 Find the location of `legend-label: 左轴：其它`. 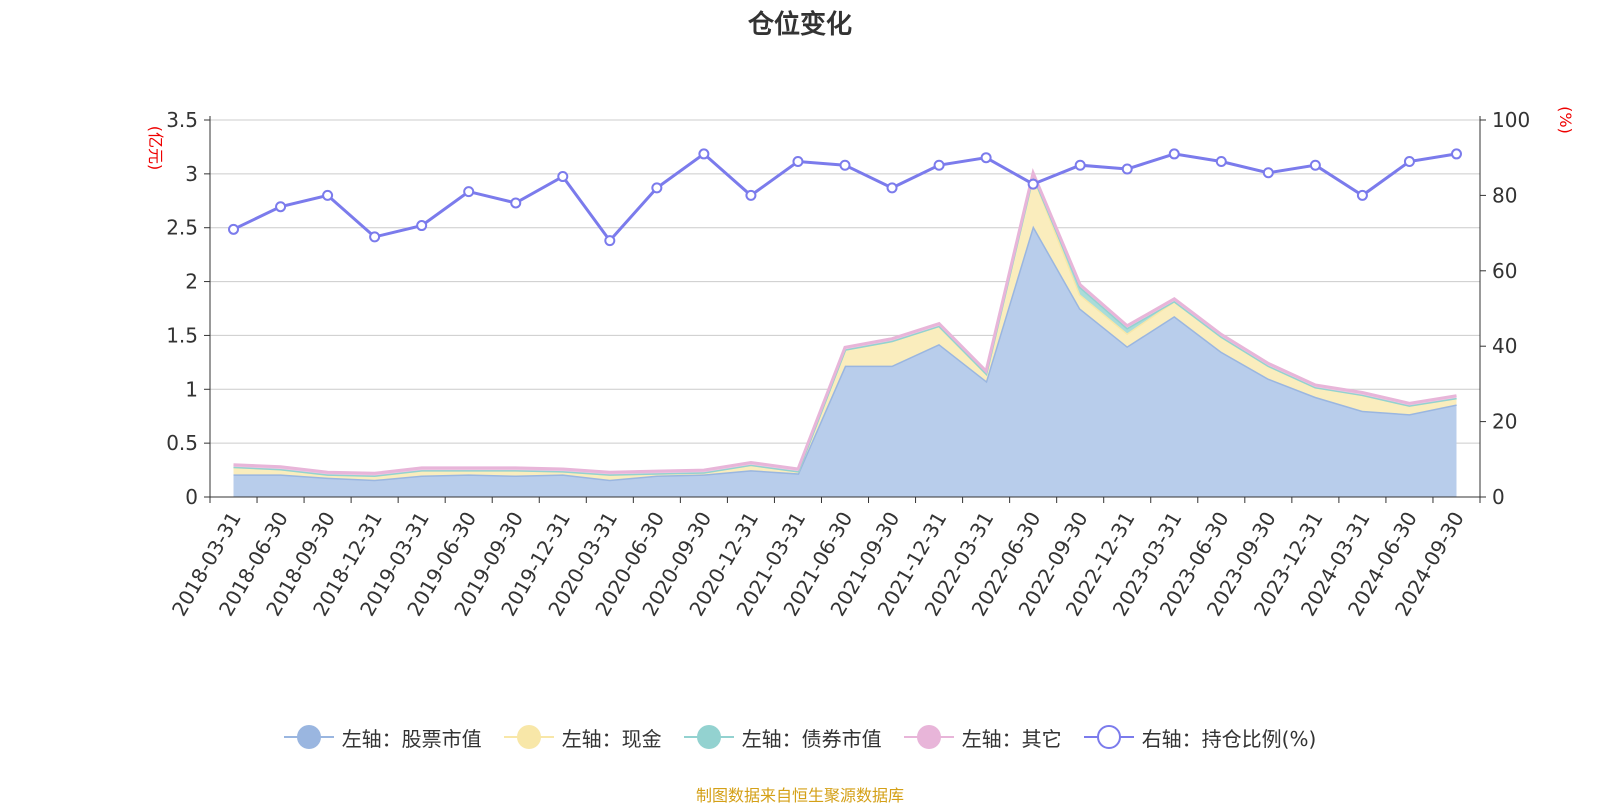

legend-label: 左轴：其它 is located at coordinates (1011, 738).